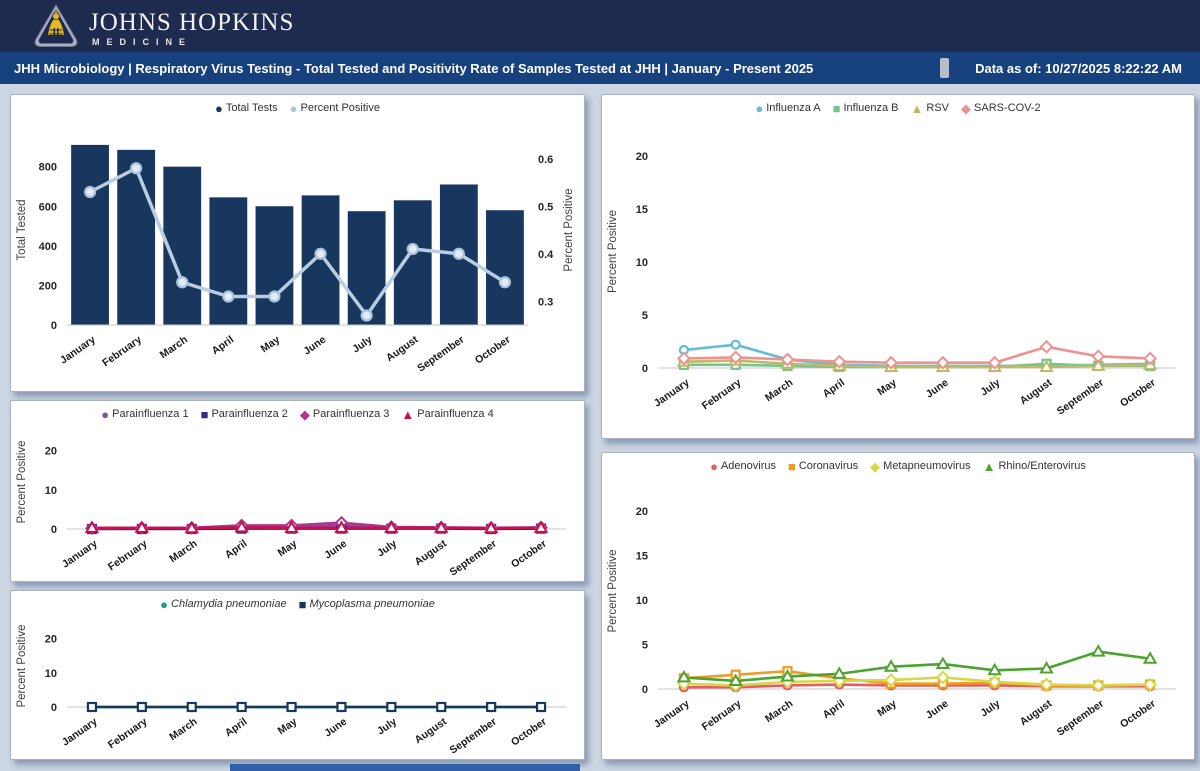 Image resolution: width=1200 pixels, height=771 pixels. What do you see at coordinates (545, 207) in the screenshot?
I see `svg-text: 0.5` at bounding box center [545, 207].